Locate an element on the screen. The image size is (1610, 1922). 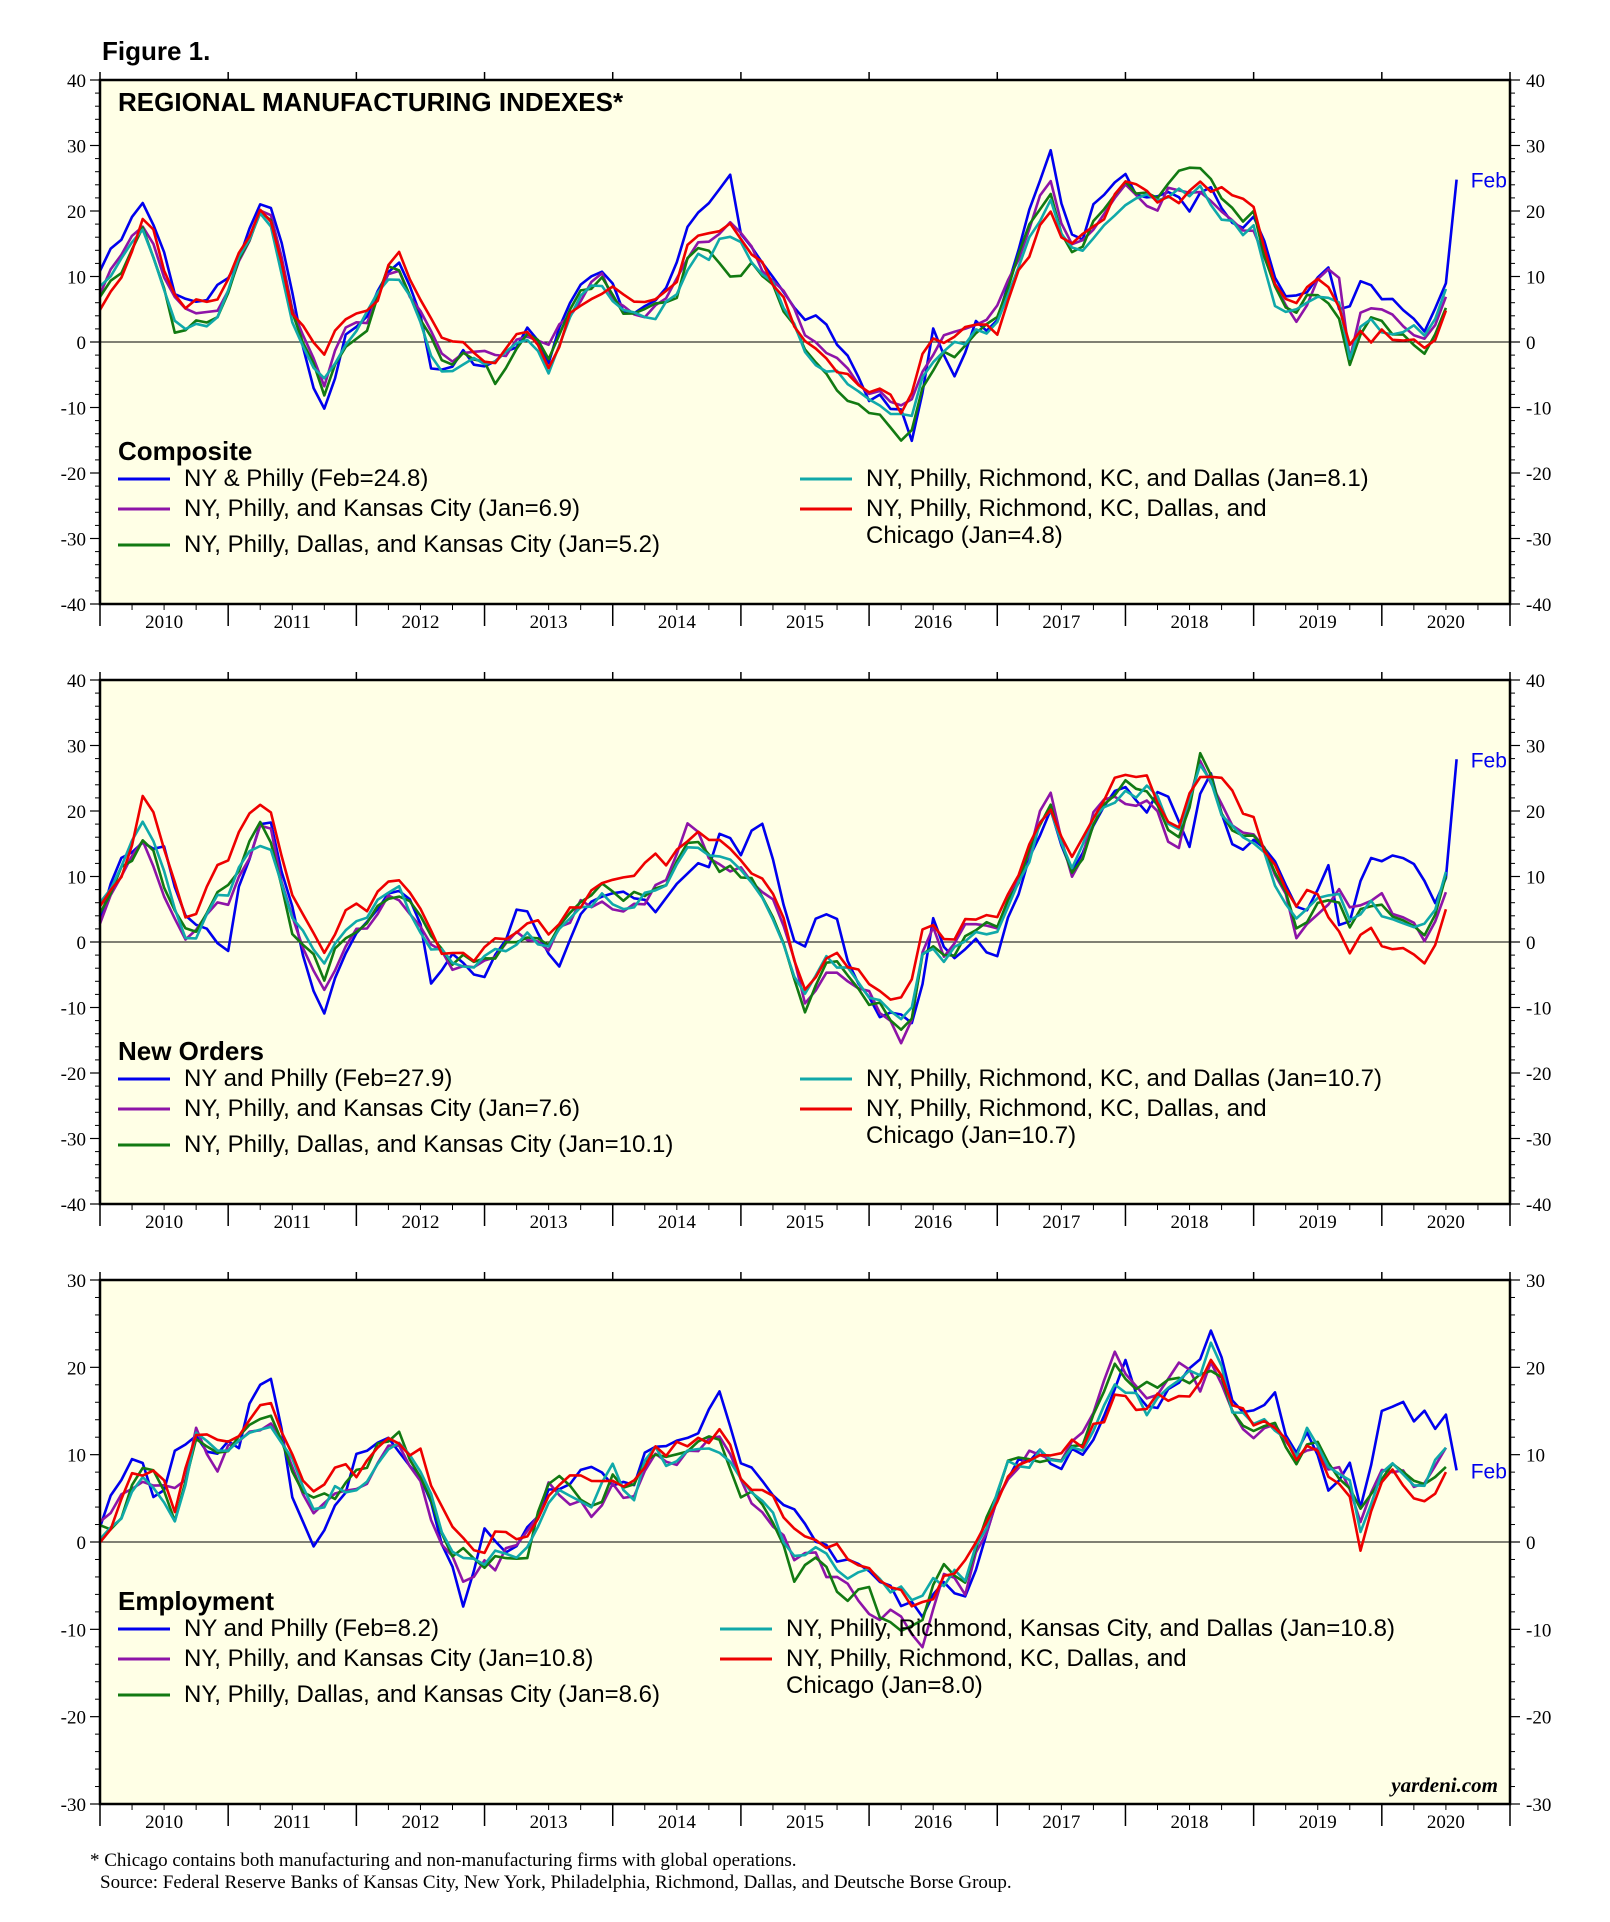
legend-label: NY and Philly (Feb=8.2) is located at coordinates (311, 1628).